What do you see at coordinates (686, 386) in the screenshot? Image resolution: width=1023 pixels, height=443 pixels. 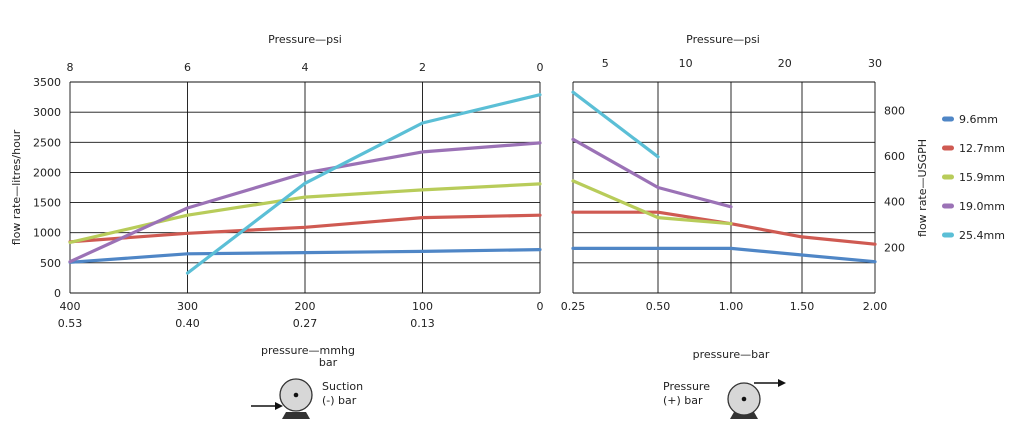 I see `pressure-label: Pressure` at bounding box center [686, 386].